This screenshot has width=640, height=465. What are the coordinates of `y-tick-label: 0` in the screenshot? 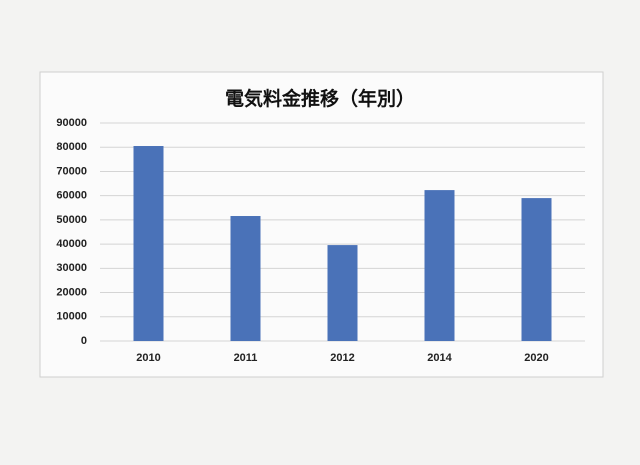 It's located at (84, 341).